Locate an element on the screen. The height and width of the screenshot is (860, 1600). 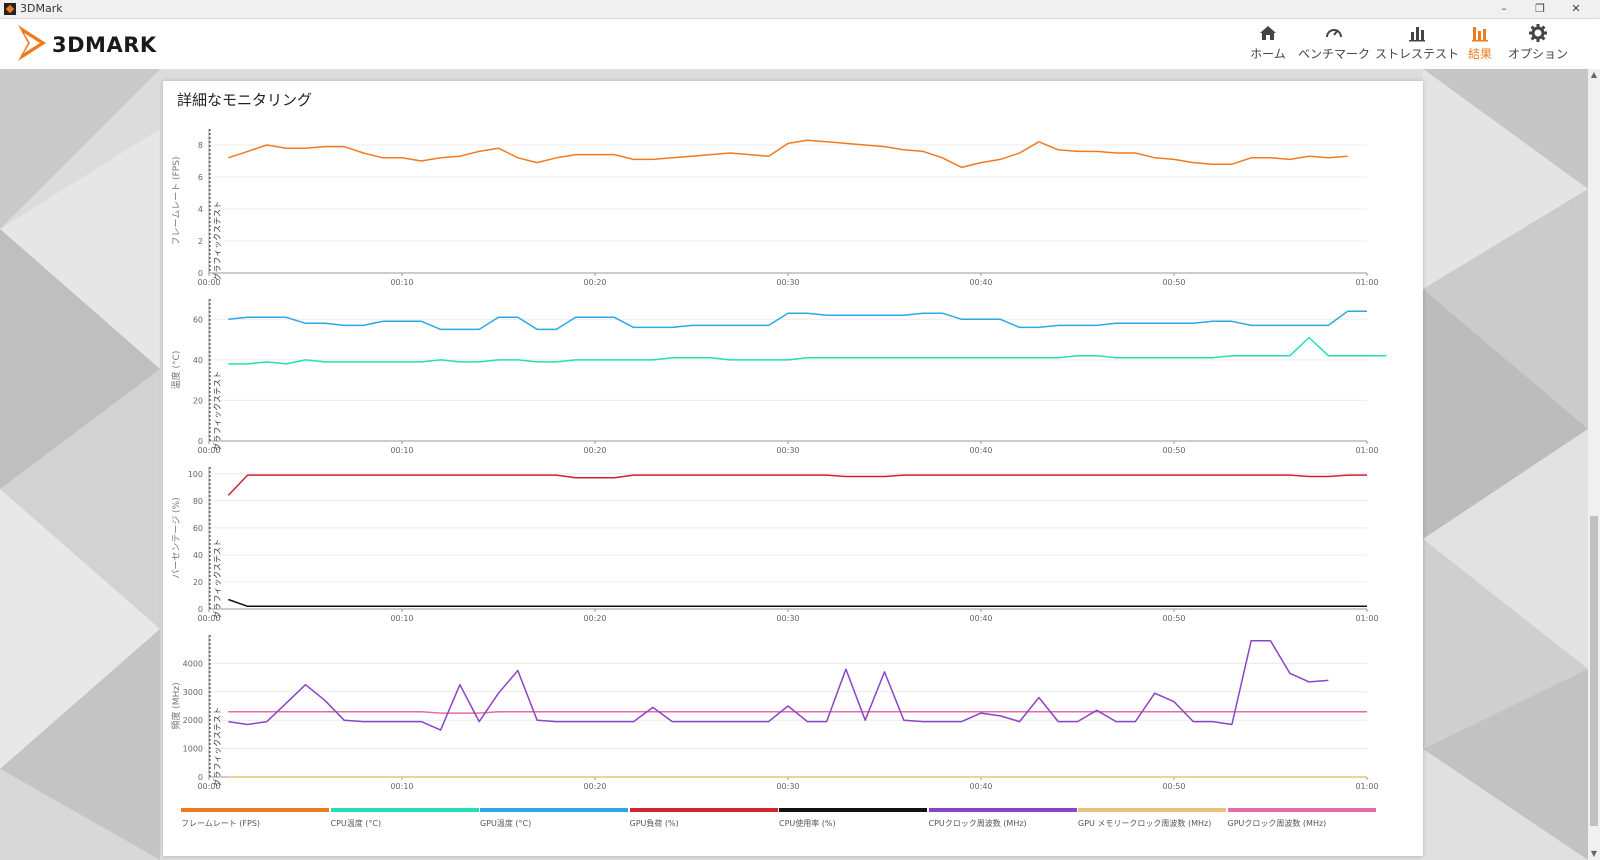
y-tick-label: 2000 is located at coordinates (193, 720).